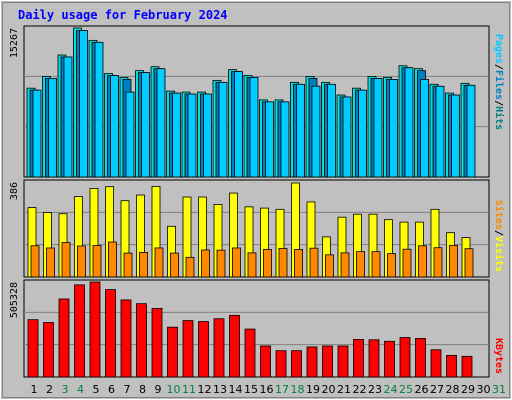 The image size is (512, 400). I want to click on x-label-day-2: 2, so click(49, 389).